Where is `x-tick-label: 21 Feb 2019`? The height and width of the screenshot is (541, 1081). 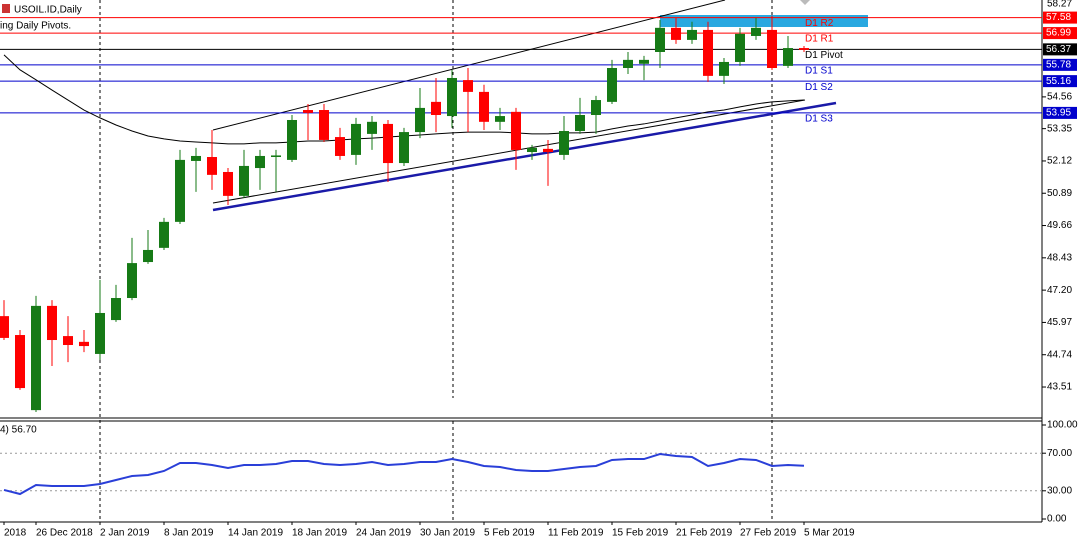
x-tick-label: 21 Feb 2019 is located at coordinates (704, 533).